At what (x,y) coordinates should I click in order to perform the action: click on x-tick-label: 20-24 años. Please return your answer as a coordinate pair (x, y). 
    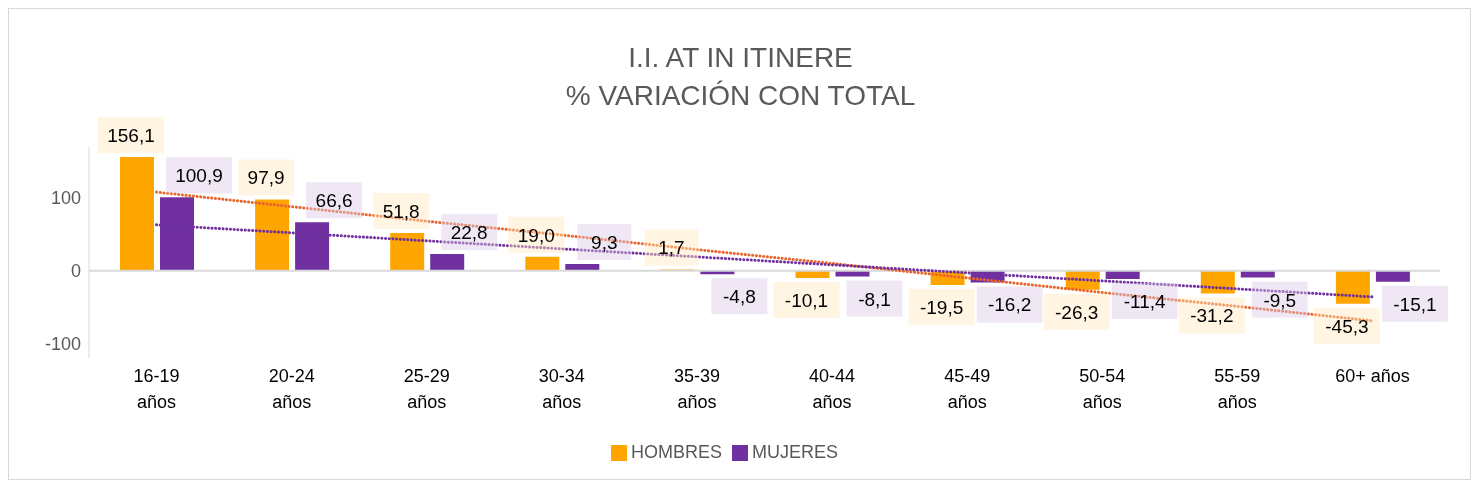
    Looking at the image, I should click on (291, 389).